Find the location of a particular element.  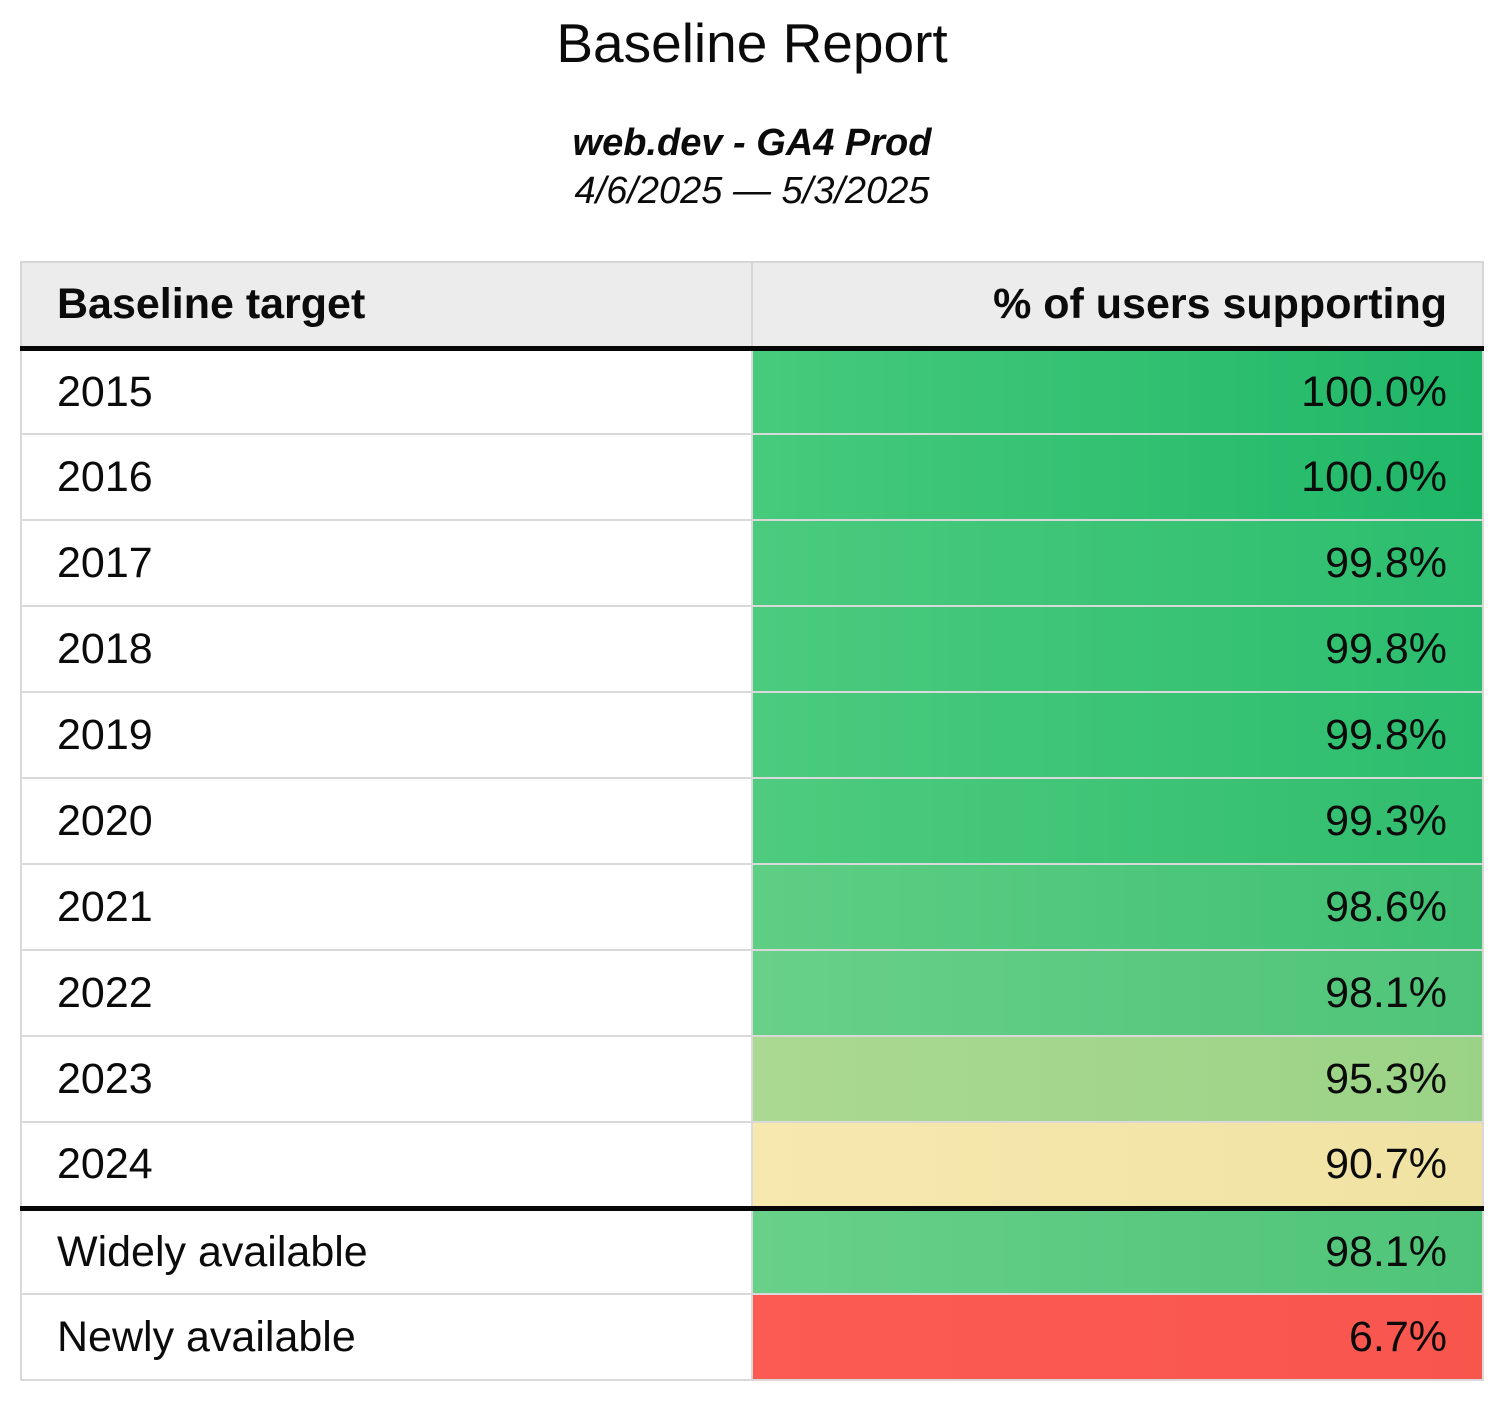

table-row-widely-available: Widely available 98.1% is located at coordinates (752, 1250).